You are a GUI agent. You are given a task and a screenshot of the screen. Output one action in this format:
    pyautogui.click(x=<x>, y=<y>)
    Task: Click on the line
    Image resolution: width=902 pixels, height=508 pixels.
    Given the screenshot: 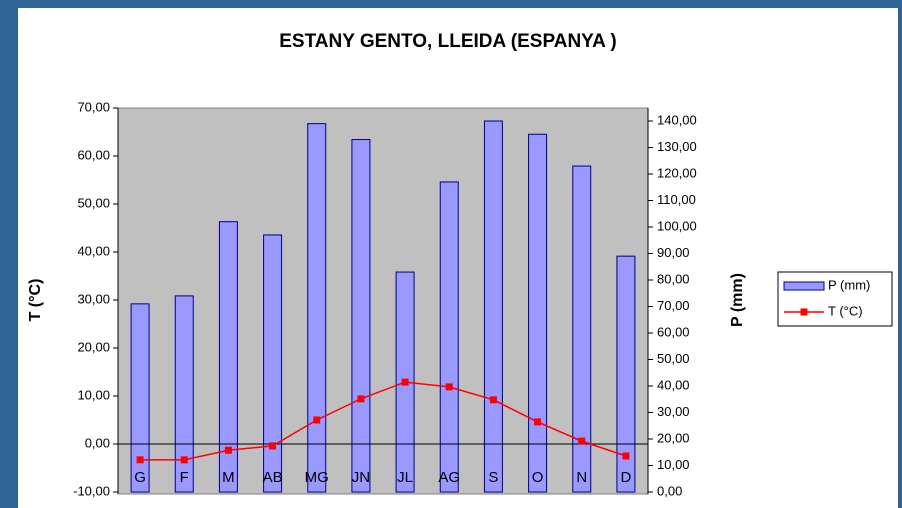 What is the action you would take?
    pyautogui.click(x=383, y=421)
    